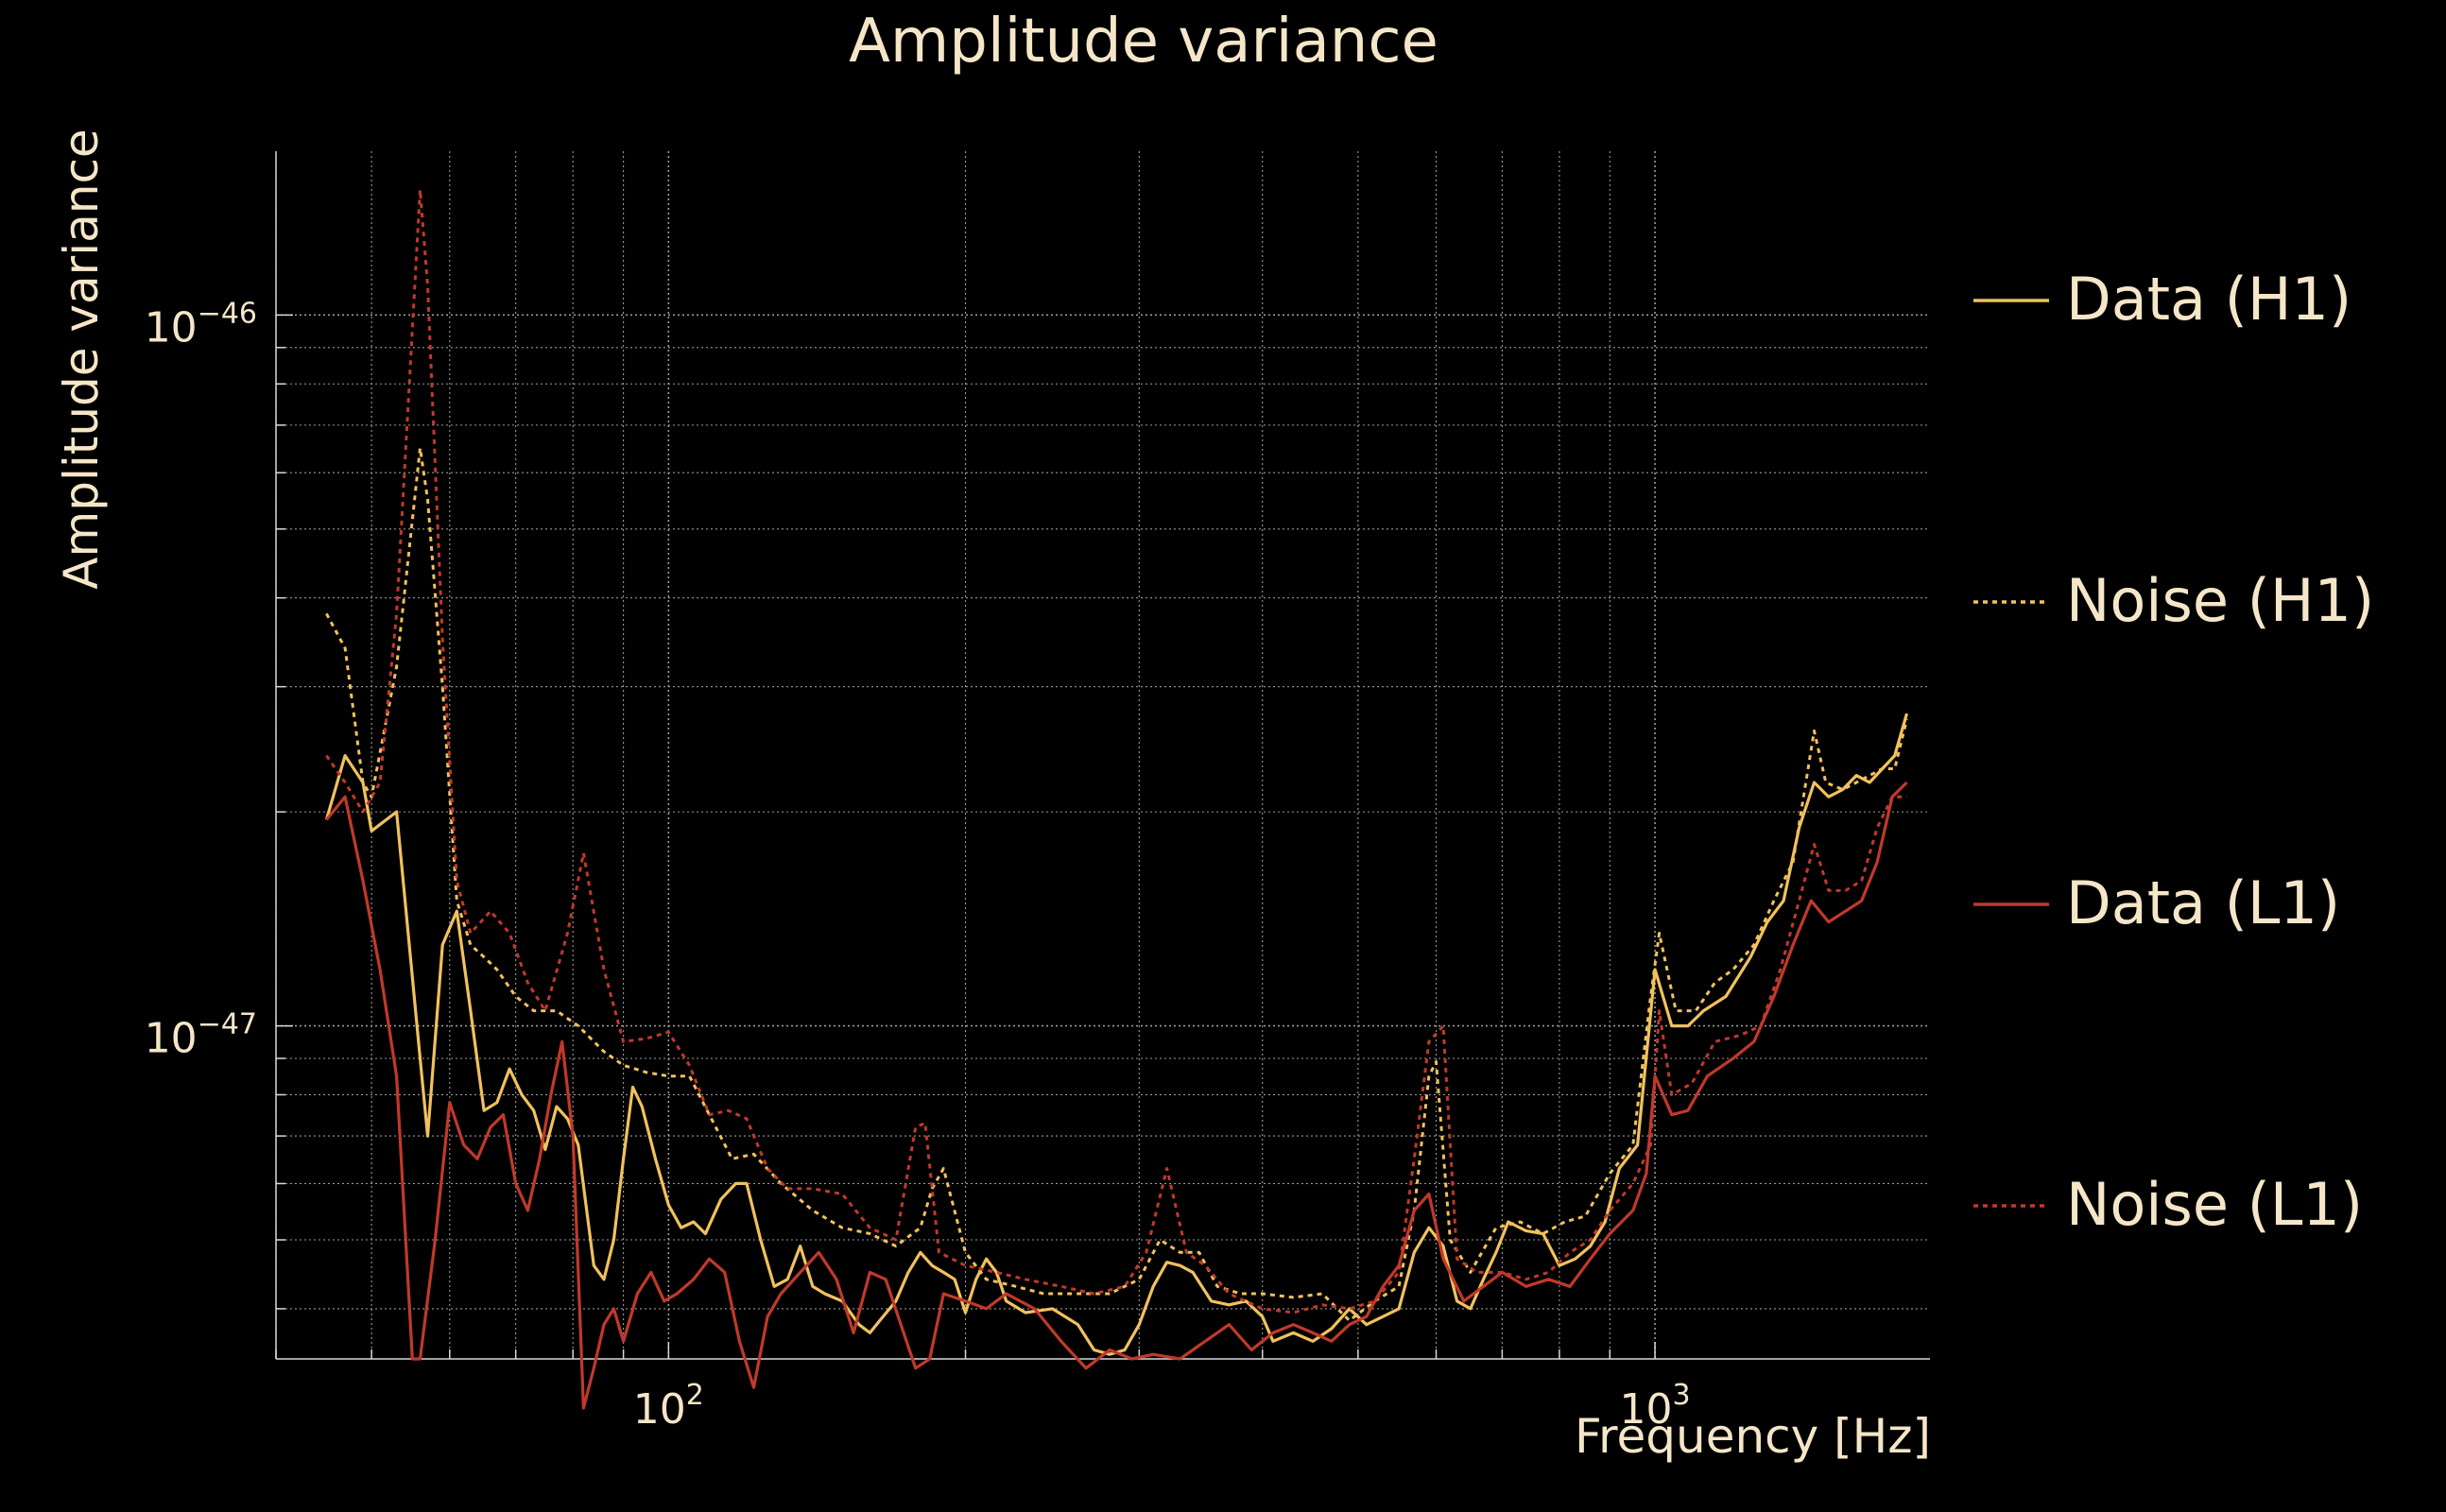 This screenshot has height=1512, width=2446. Describe the element at coordinates (668, 1406) in the screenshot. I see `x-tick-label: 10²` at that location.